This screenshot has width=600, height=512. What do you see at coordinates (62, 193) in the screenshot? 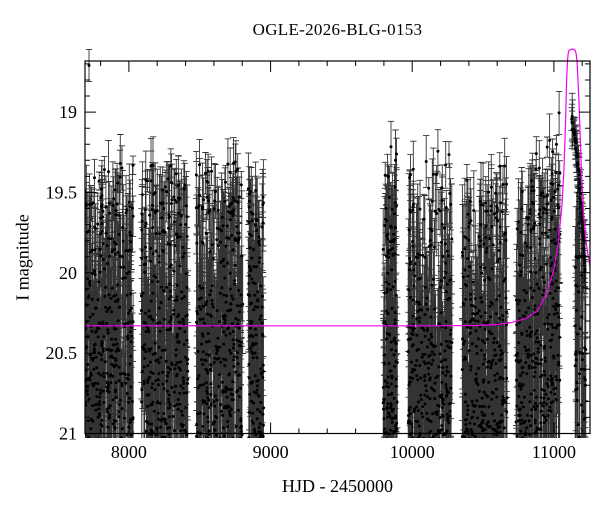
I see `y-tick-label: 19.5` at bounding box center [62, 193].